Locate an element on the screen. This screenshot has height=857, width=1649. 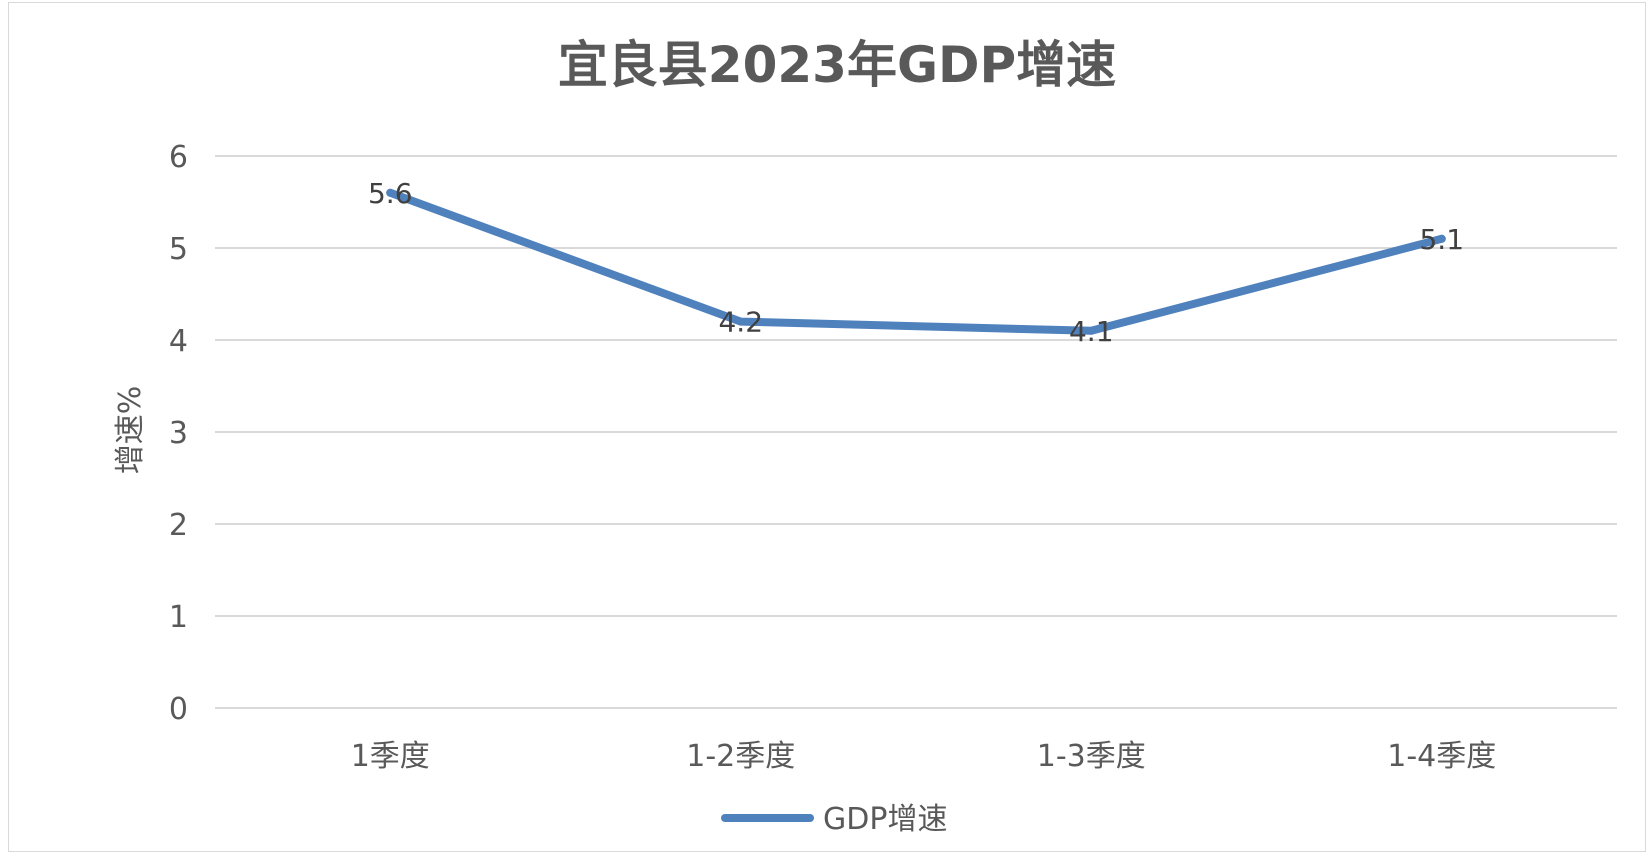
x-tick-label-1: 1季度 is located at coordinates (390, 756).